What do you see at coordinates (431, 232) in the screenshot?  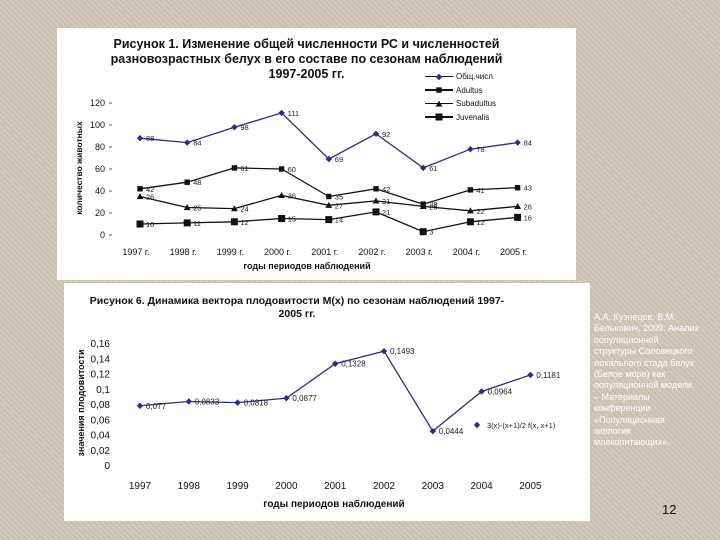 I see `data-label: 3` at bounding box center [431, 232].